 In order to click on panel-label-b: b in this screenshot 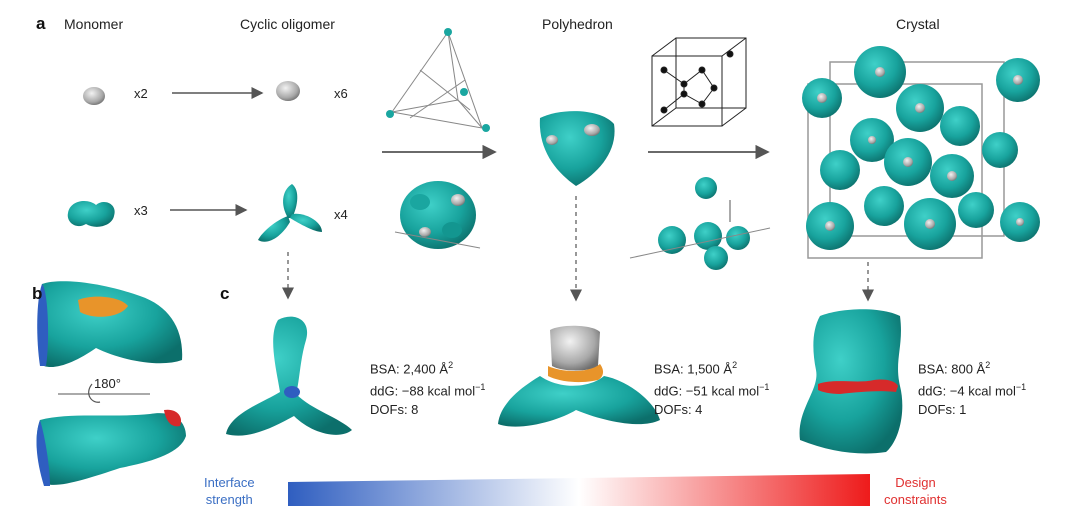, I will do `click(37, 293)`.